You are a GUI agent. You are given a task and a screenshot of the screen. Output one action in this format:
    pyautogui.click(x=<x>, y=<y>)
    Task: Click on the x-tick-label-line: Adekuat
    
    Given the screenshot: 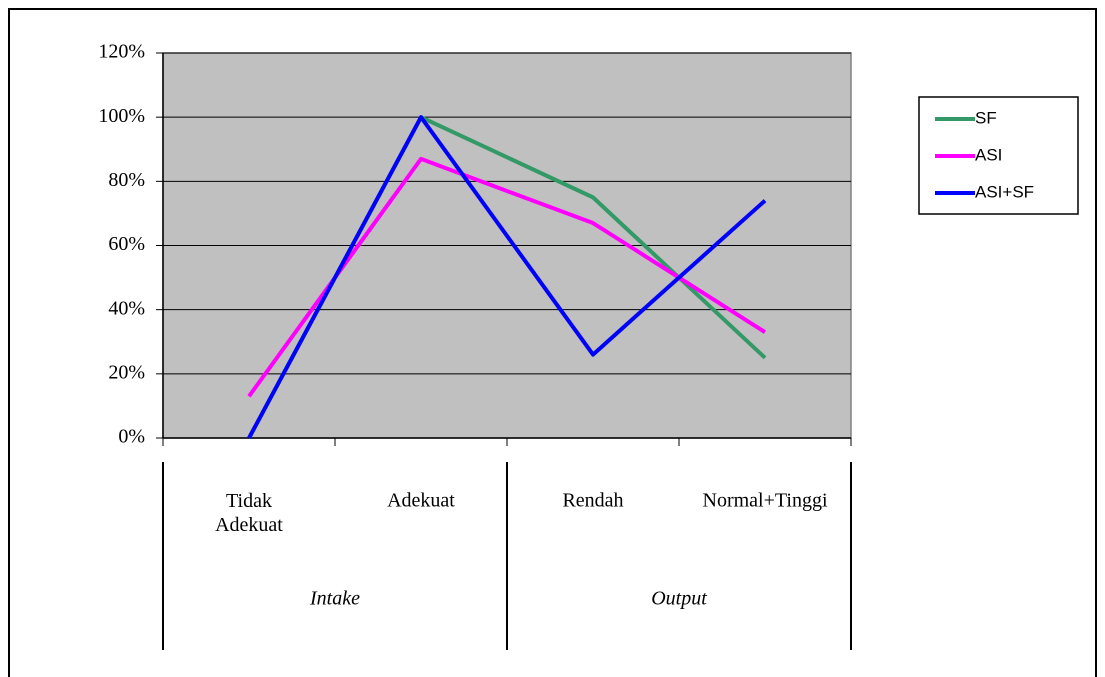 What is the action you would take?
    pyautogui.click(x=249, y=525)
    